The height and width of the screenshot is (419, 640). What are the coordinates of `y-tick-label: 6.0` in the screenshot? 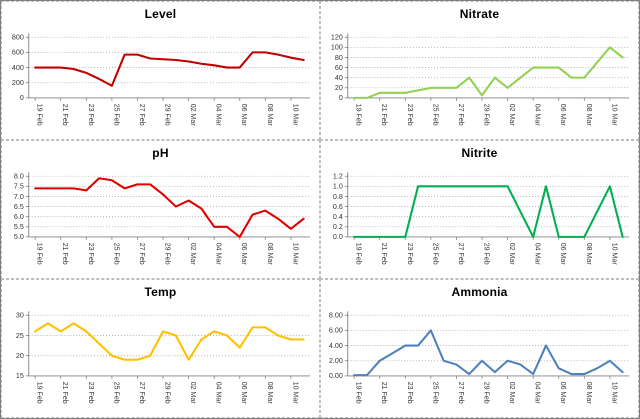 It's located at (19, 217).